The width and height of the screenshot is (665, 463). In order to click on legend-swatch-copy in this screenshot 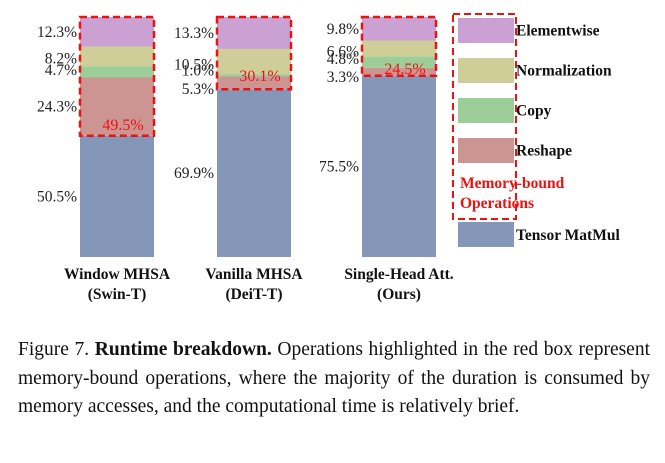, I will do `click(486, 110)`.